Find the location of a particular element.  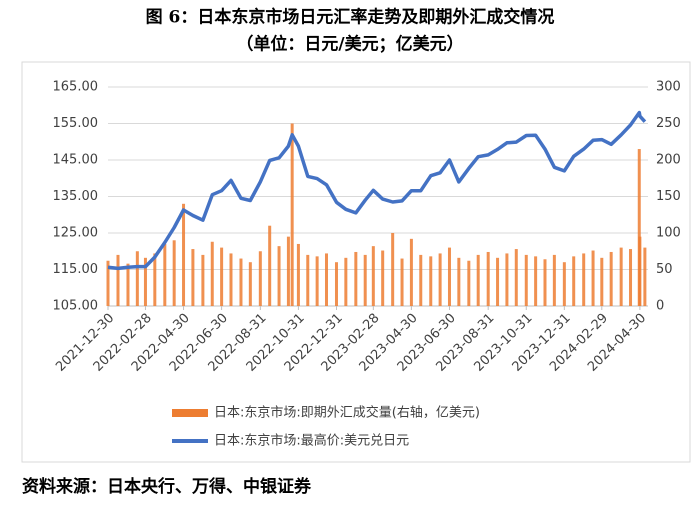

chart-subtitle: （单位：日元/美元；亿美元） is located at coordinates (349, 44).